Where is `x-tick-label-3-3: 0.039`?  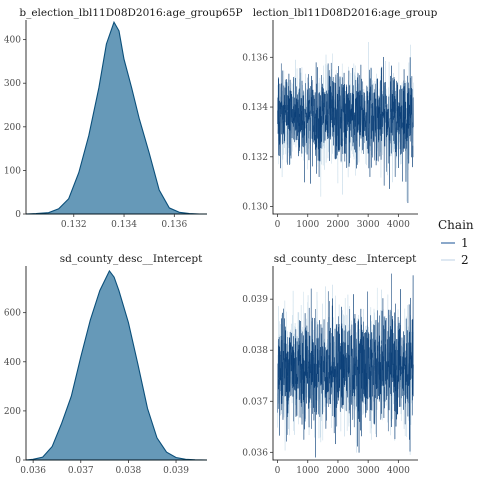 x-tick-label-3-3: 0.039 is located at coordinates (176, 471).